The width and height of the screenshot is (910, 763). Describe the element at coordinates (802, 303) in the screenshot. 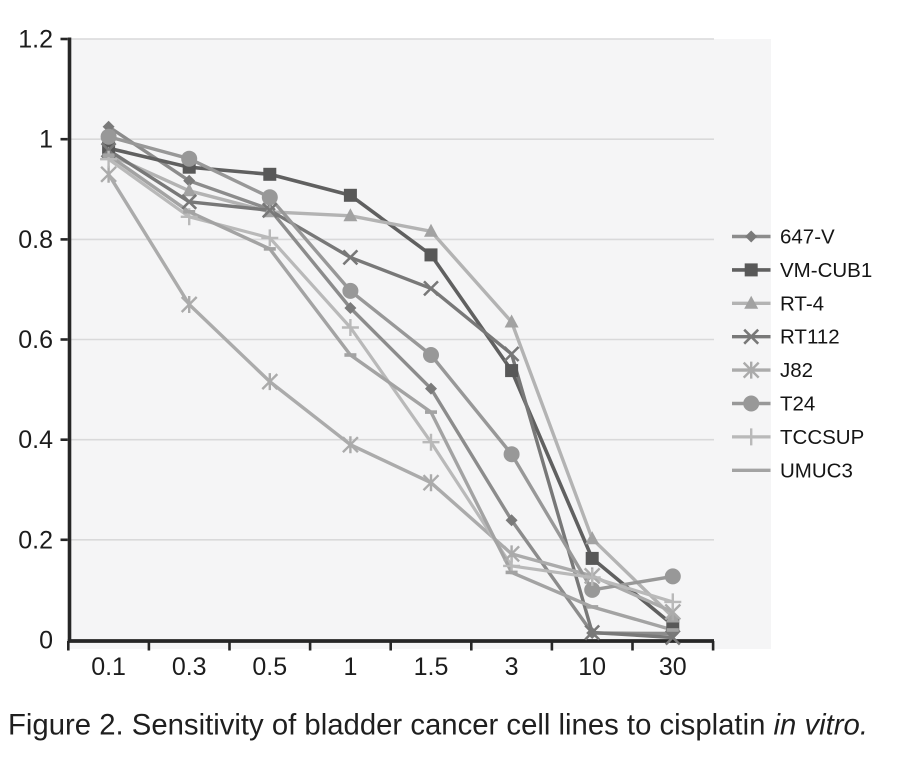

I see `svg-text: RT-4` at that location.